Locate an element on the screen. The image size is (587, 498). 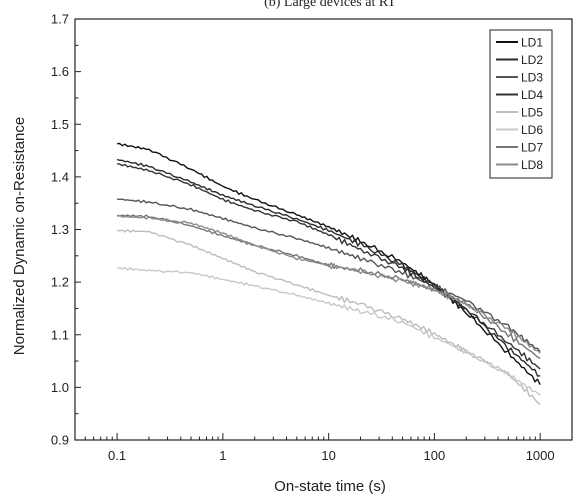
legend-label-ld4: LD4 is located at coordinates (532, 95).